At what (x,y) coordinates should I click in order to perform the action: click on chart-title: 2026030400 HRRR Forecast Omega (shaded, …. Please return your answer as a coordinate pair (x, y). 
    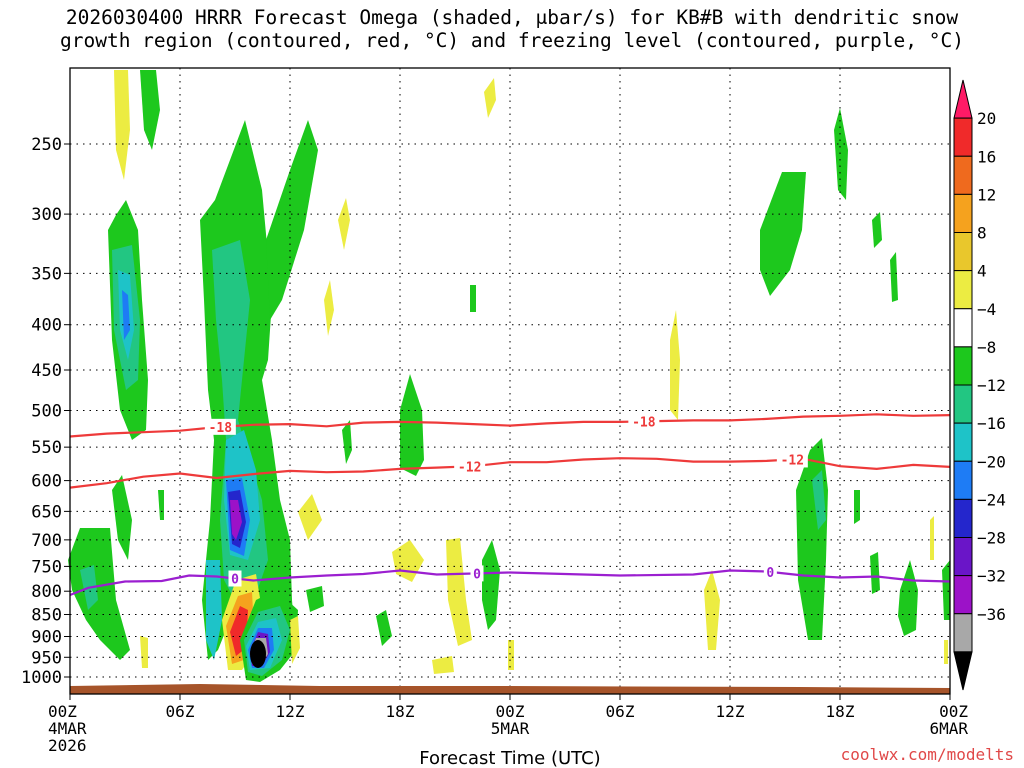
    Looking at the image, I should click on (512, 29).